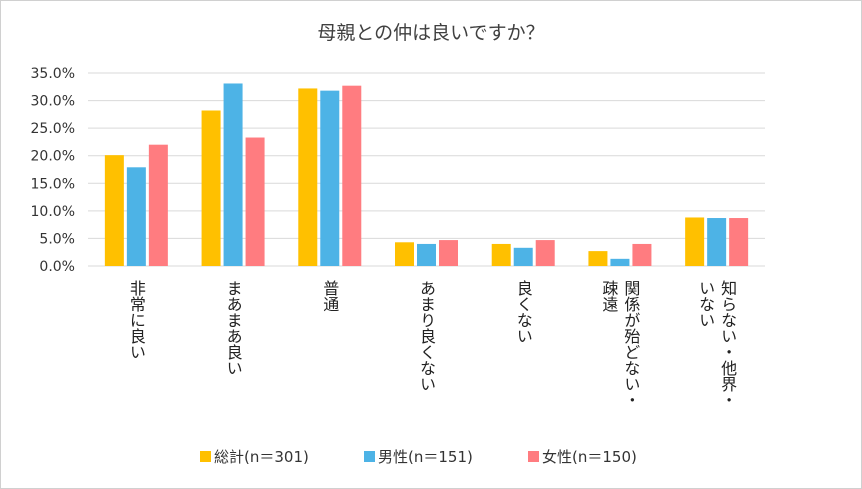 This screenshot has width=862, height=489. I want to click on category-label: 知らない・他界・, so click(727, 344).